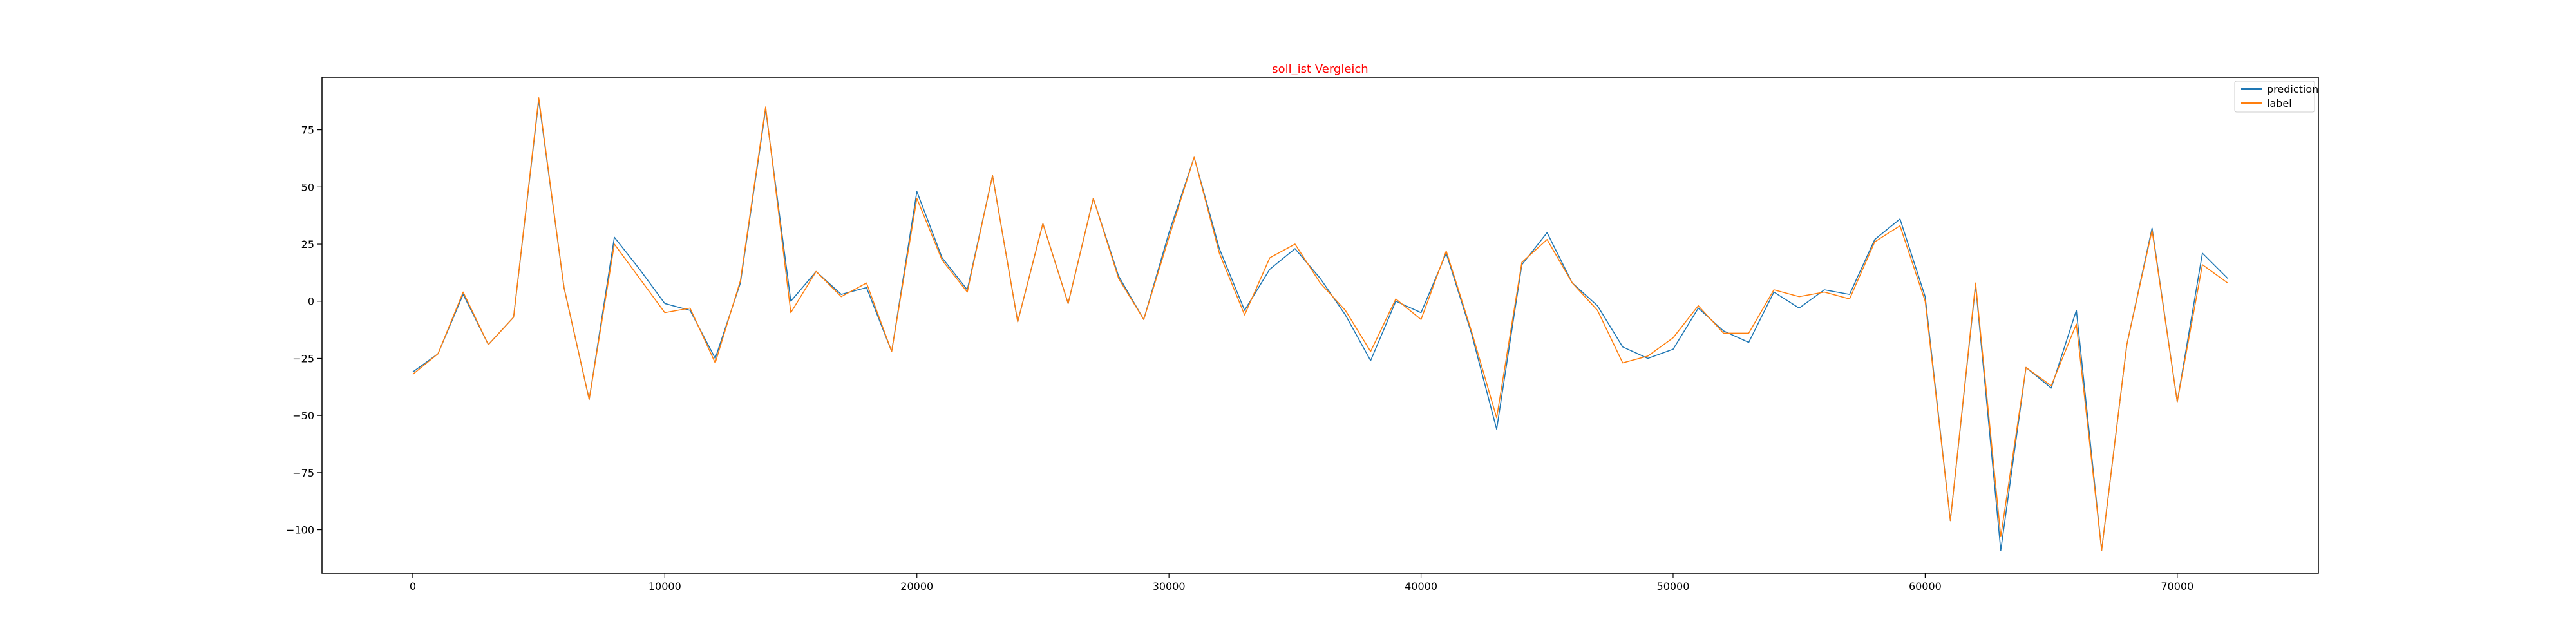  Describe the element at coordinates (300, 530) in the screenshot. I see `y-tick-label: −100` at that location.